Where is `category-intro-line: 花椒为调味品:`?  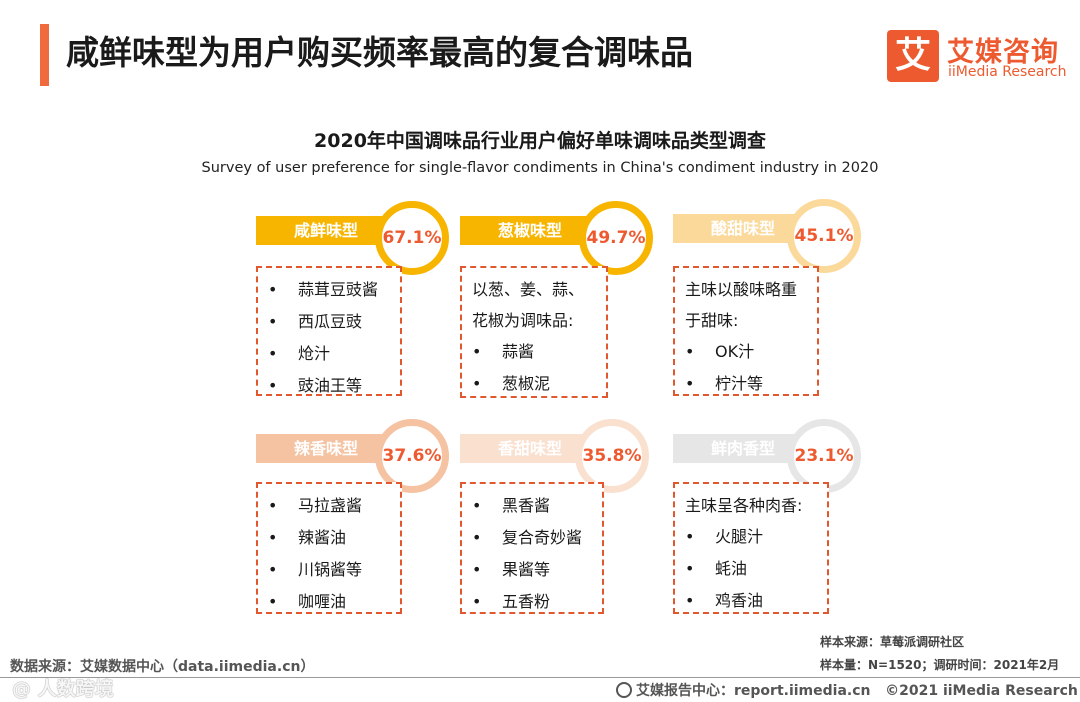
category-intro-line: 花椒为调味品: is located at coordinates (523, 320).